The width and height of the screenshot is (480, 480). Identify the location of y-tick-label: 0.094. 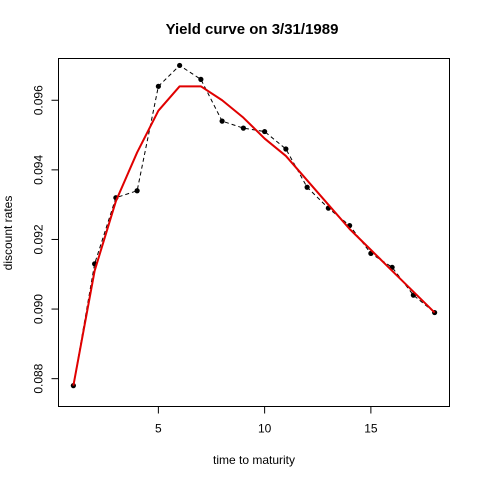
(39, 170).